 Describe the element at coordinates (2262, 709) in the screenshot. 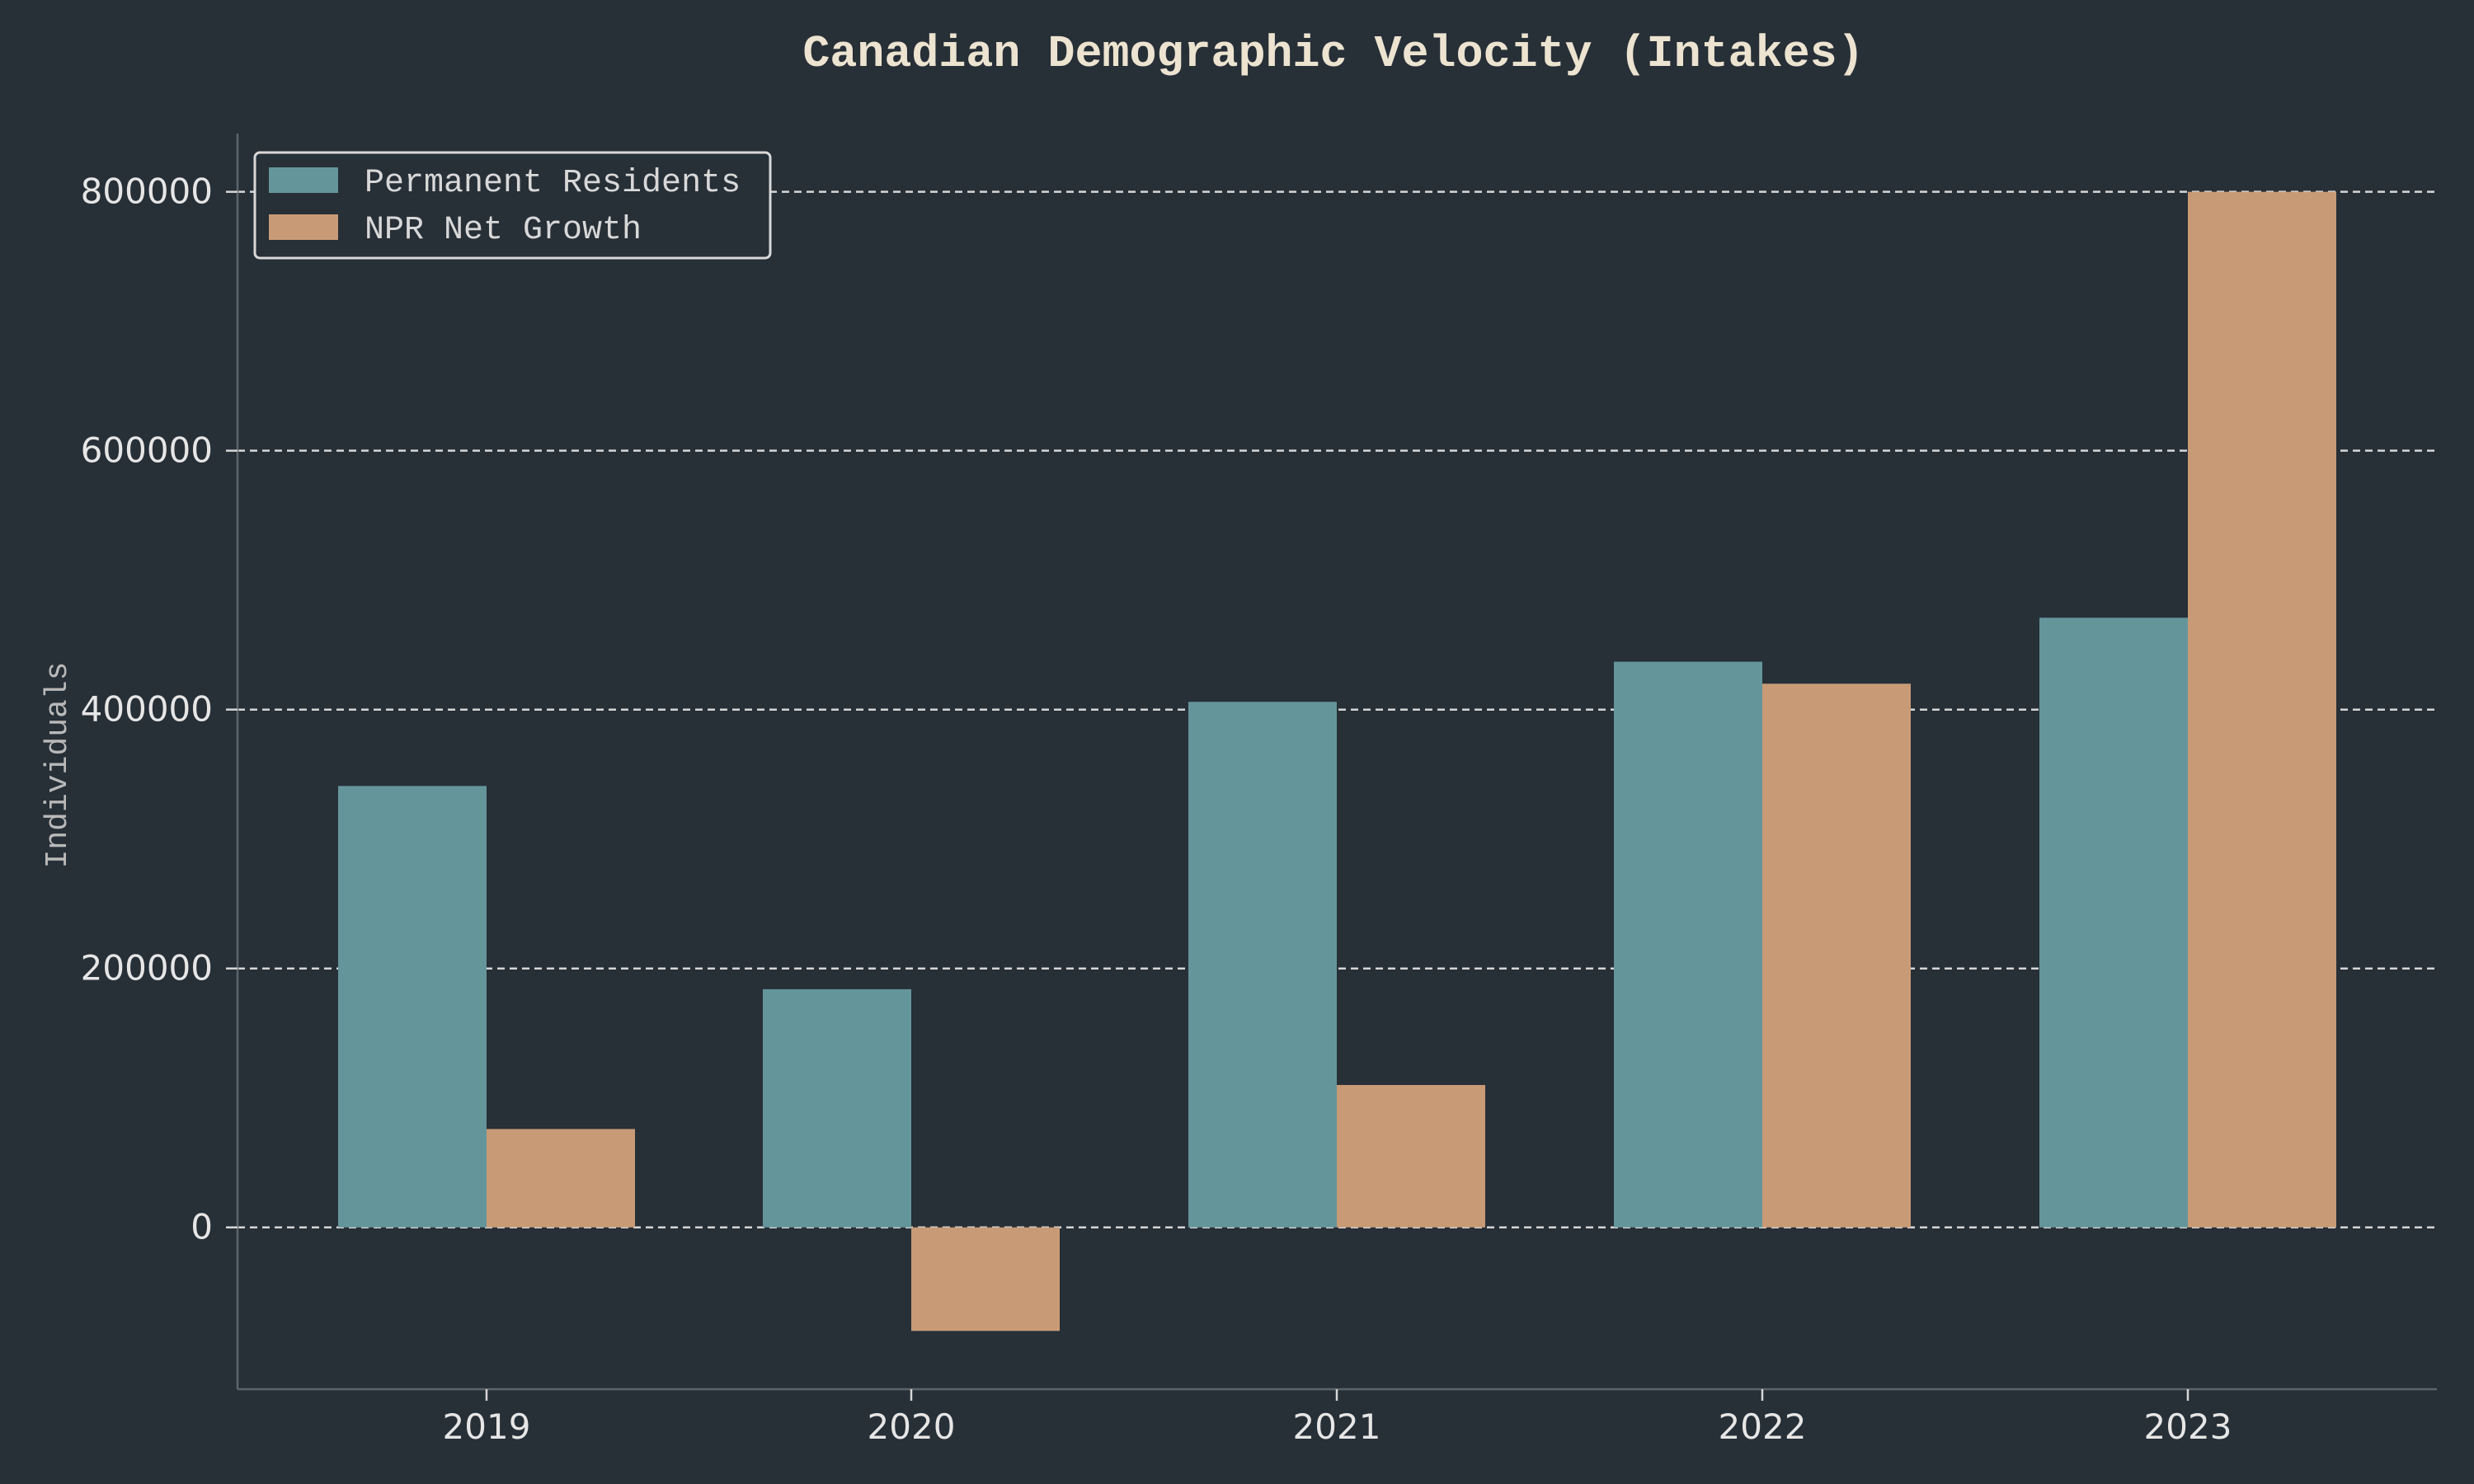

I see `bar-npr-net-growth-2023` at that location.